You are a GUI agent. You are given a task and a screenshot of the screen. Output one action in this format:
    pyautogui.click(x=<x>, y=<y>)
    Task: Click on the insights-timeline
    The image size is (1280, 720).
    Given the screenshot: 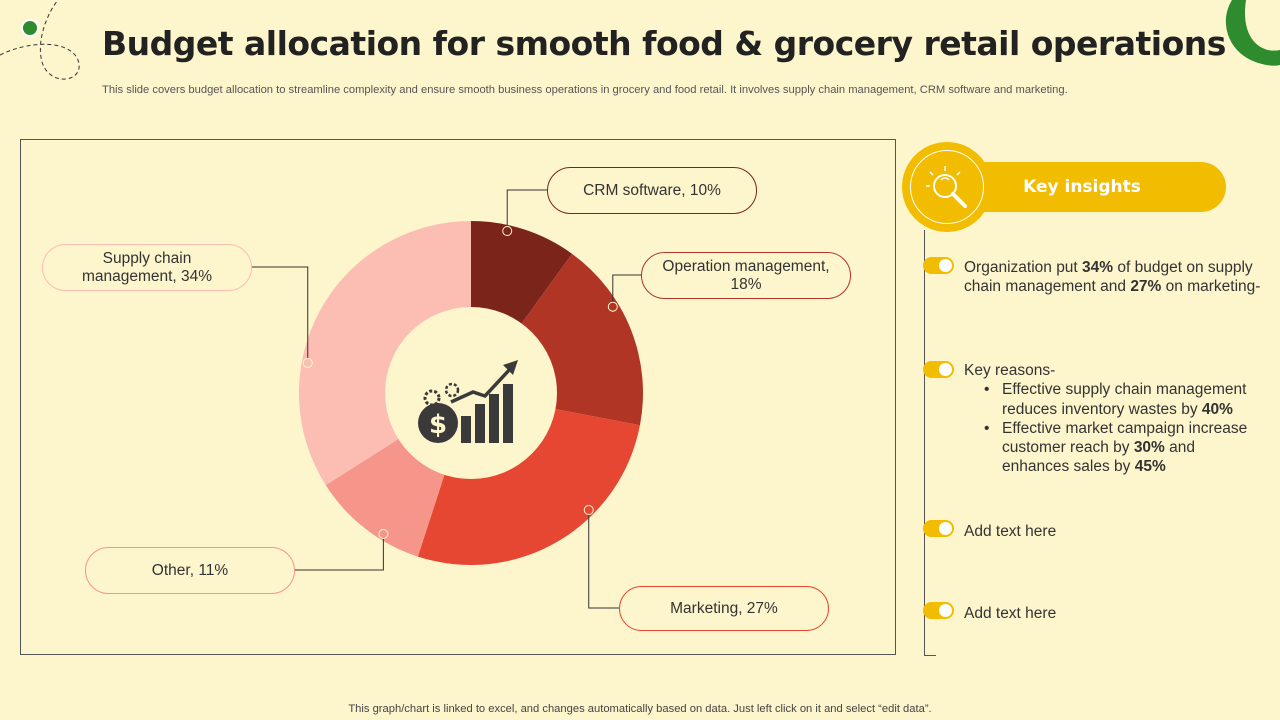 What is the action you would take?
    pyautogui.click(x=924, y=443)
    